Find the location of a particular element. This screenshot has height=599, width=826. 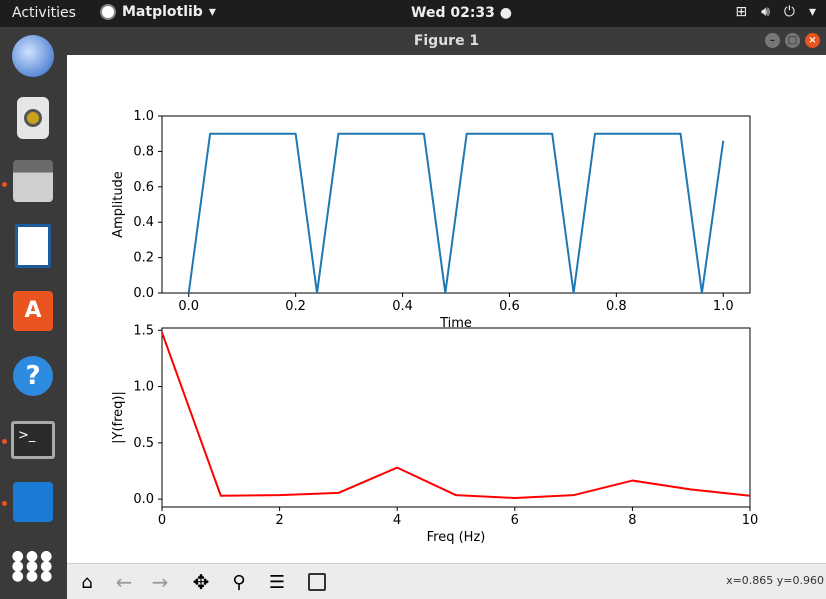

y-axis-label: Amplitude is located at coordinates (118, 204).